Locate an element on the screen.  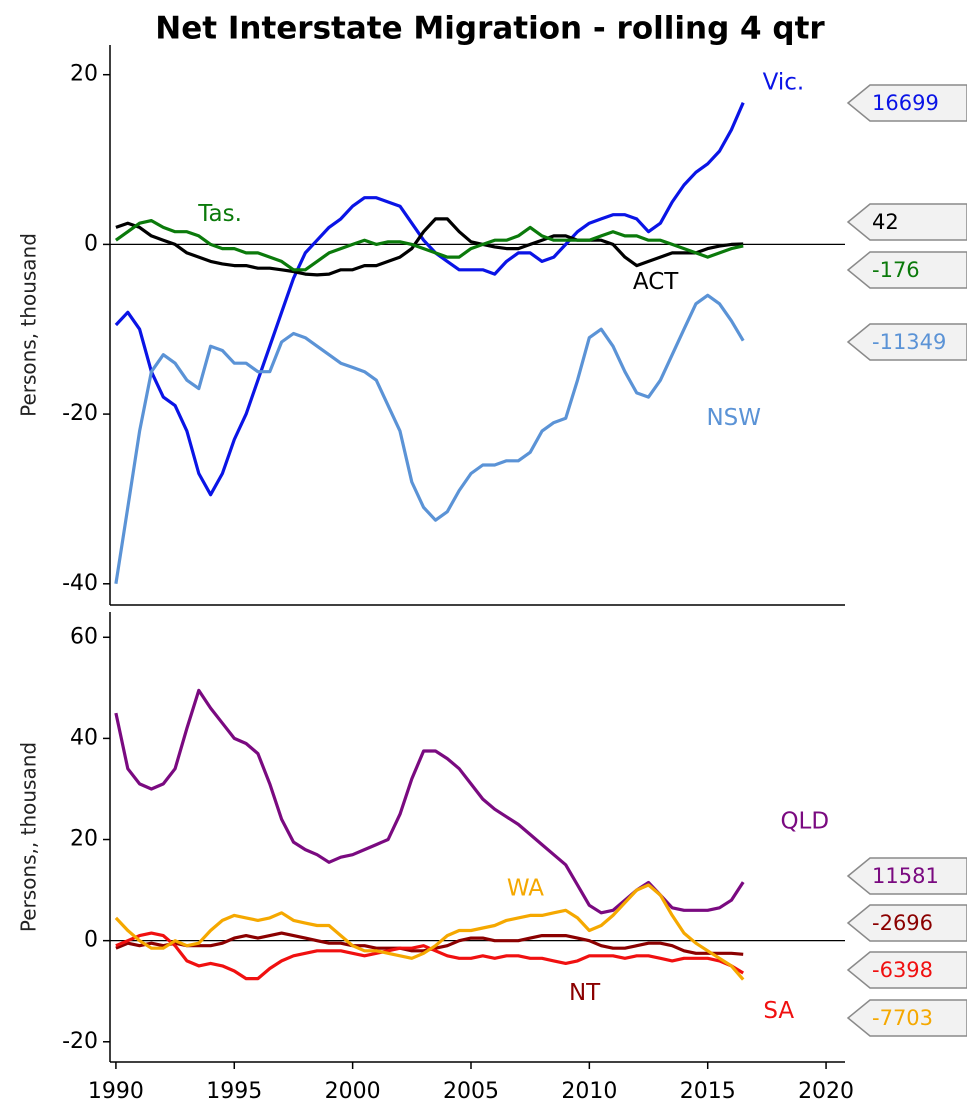
series-name: SA is located at coordinates (778, 1011).